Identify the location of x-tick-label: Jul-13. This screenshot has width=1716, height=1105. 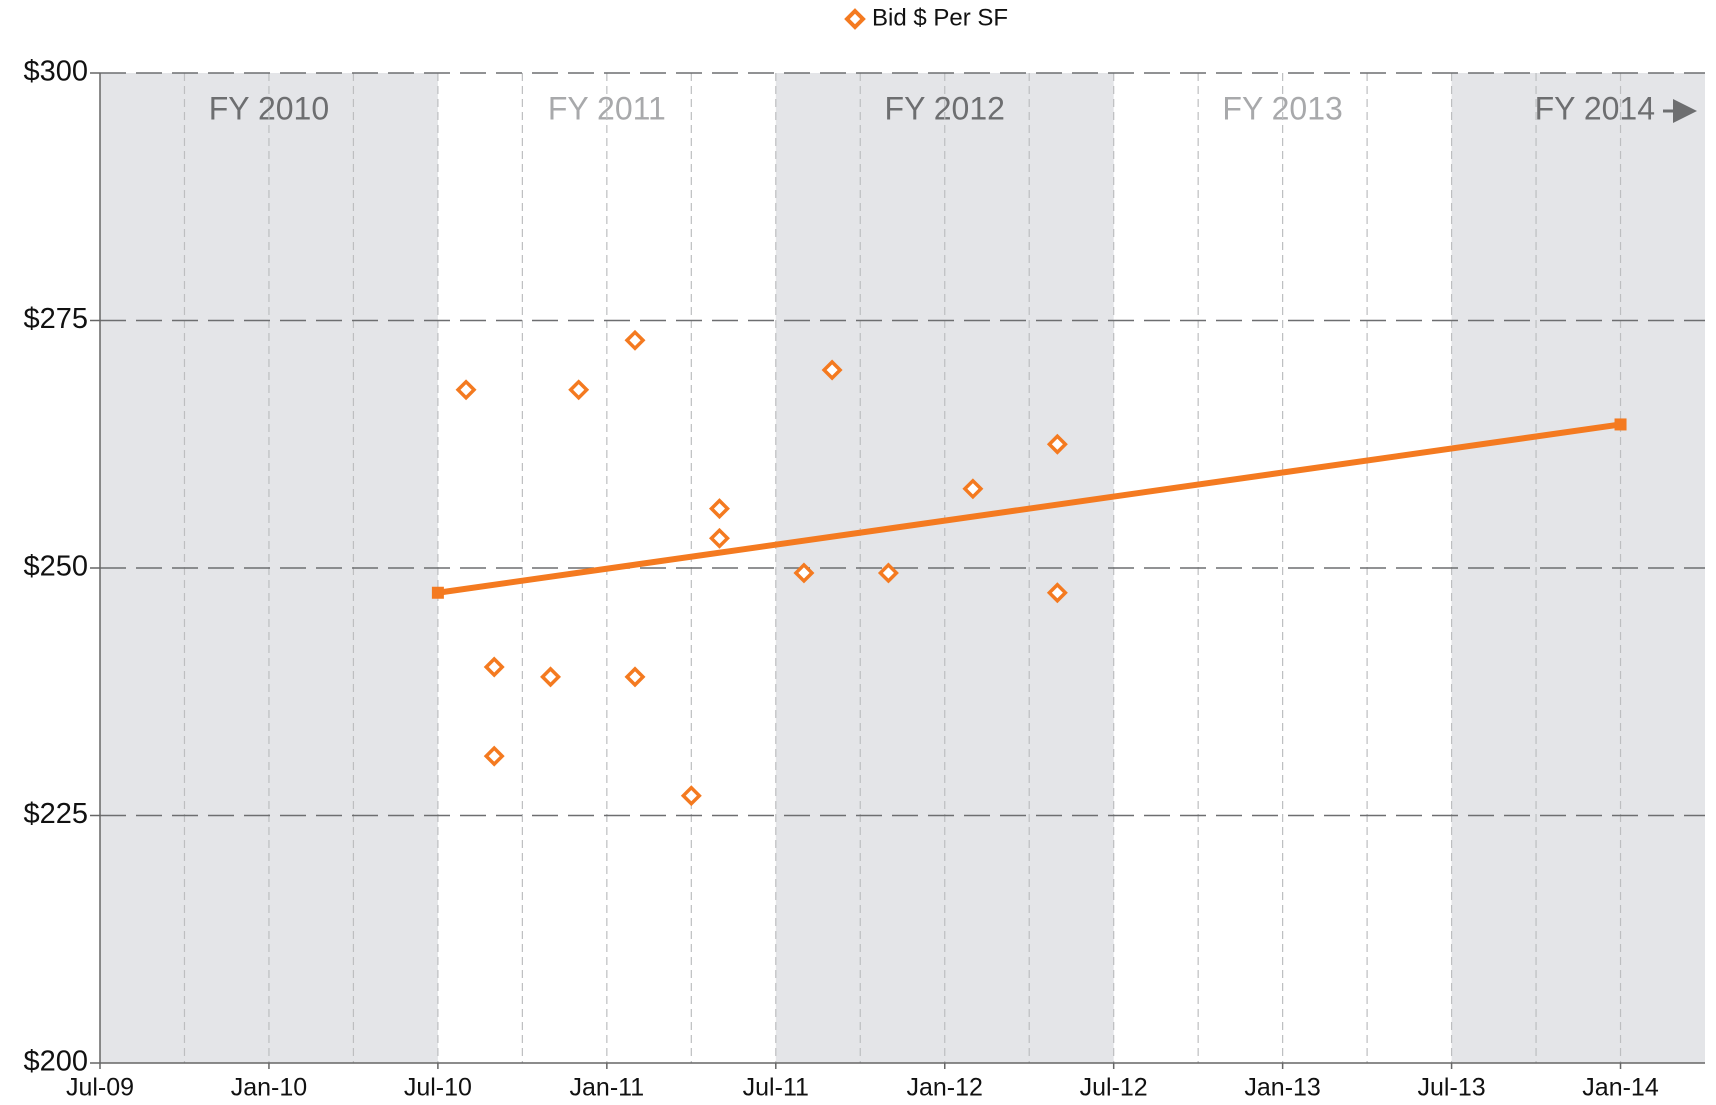
(1452, 1088).